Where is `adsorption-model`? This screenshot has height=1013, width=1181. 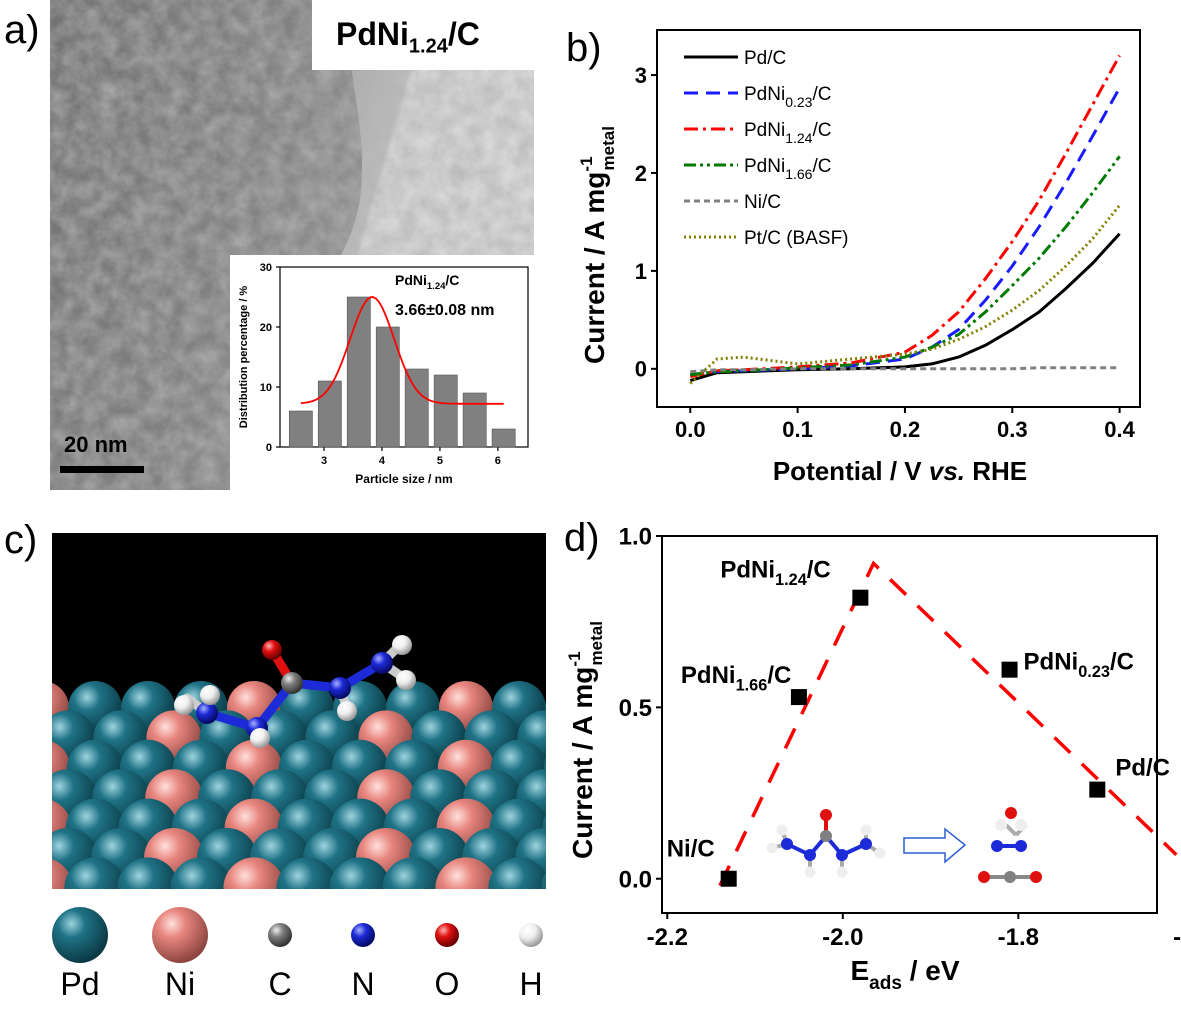
adsorption-model is located at coordinates (299, 711).